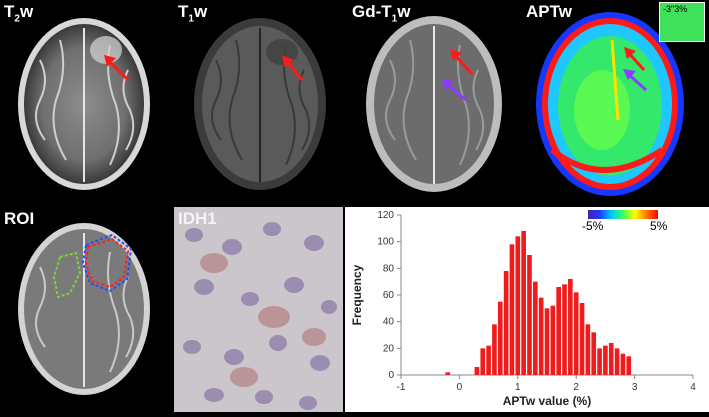 The image size is (709, 417). What do you see at coordinates (693, 387) in the screenshot?
I see `x-tick-label: 4` at bounding box center [693, 387].